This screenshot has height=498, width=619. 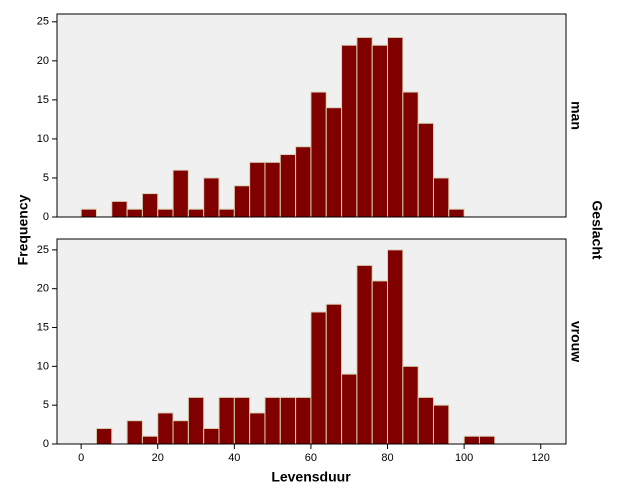 What do you see at coordinates (387, 458) in the screenshot?
I see `x-tick-label: 80` at bounding box center [387, 458].